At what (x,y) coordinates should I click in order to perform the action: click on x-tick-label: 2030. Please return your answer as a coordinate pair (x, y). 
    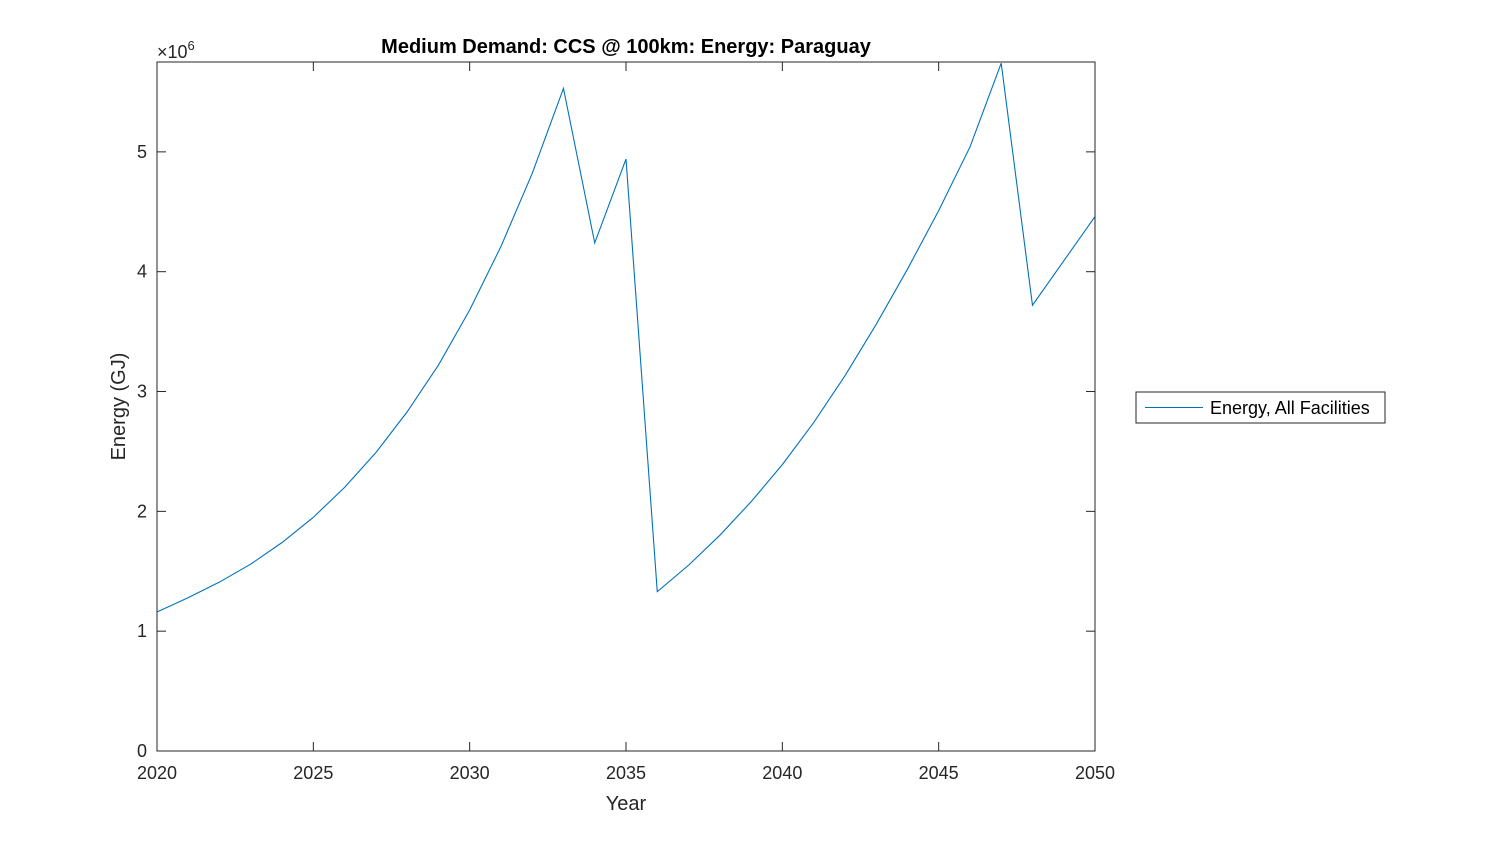
    Looking at the image, I should click on (470, 773).